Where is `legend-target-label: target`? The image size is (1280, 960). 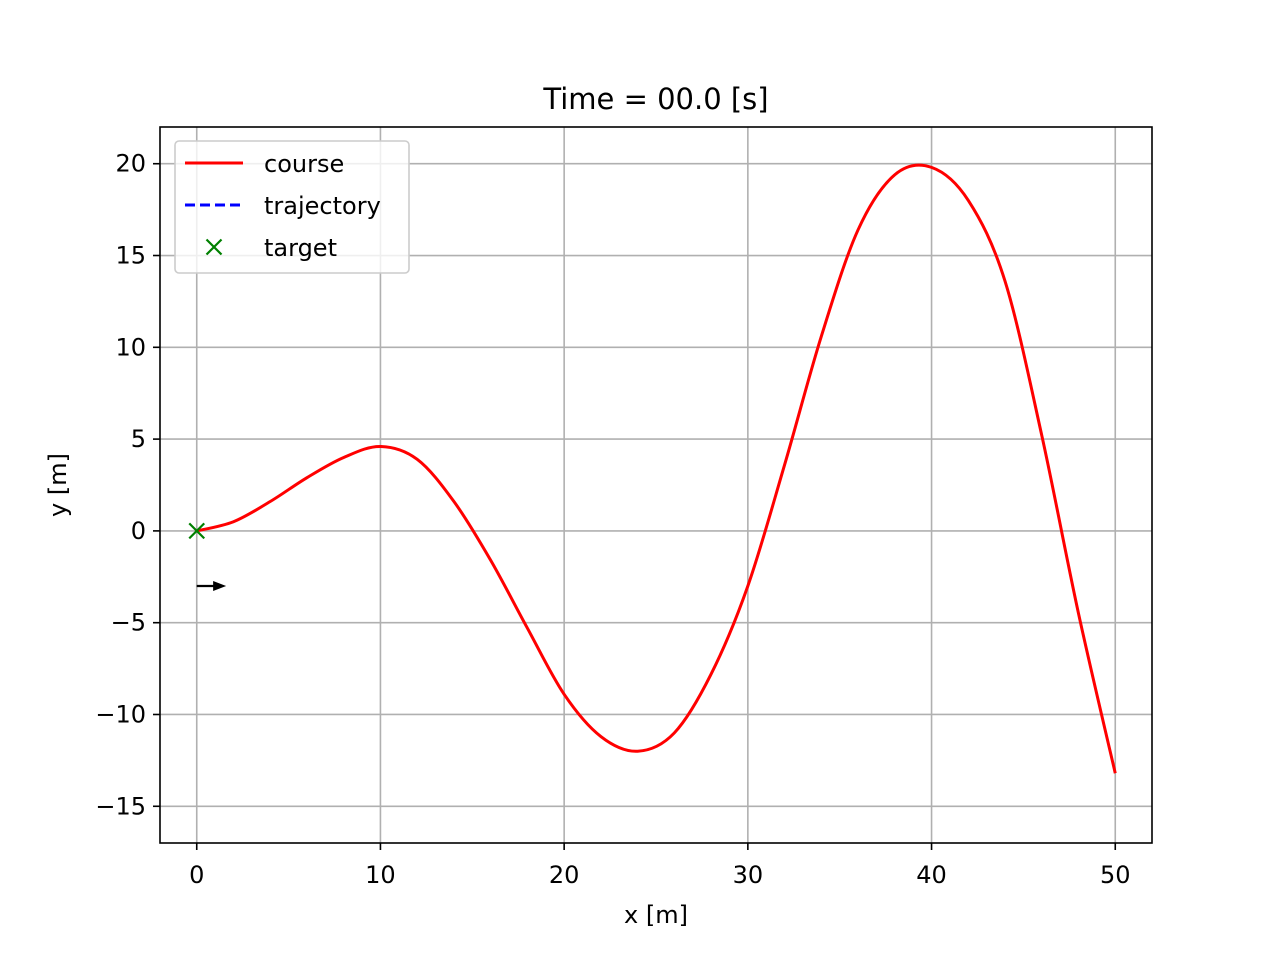
legend-target-label: target is located at coordinates (300, 248).